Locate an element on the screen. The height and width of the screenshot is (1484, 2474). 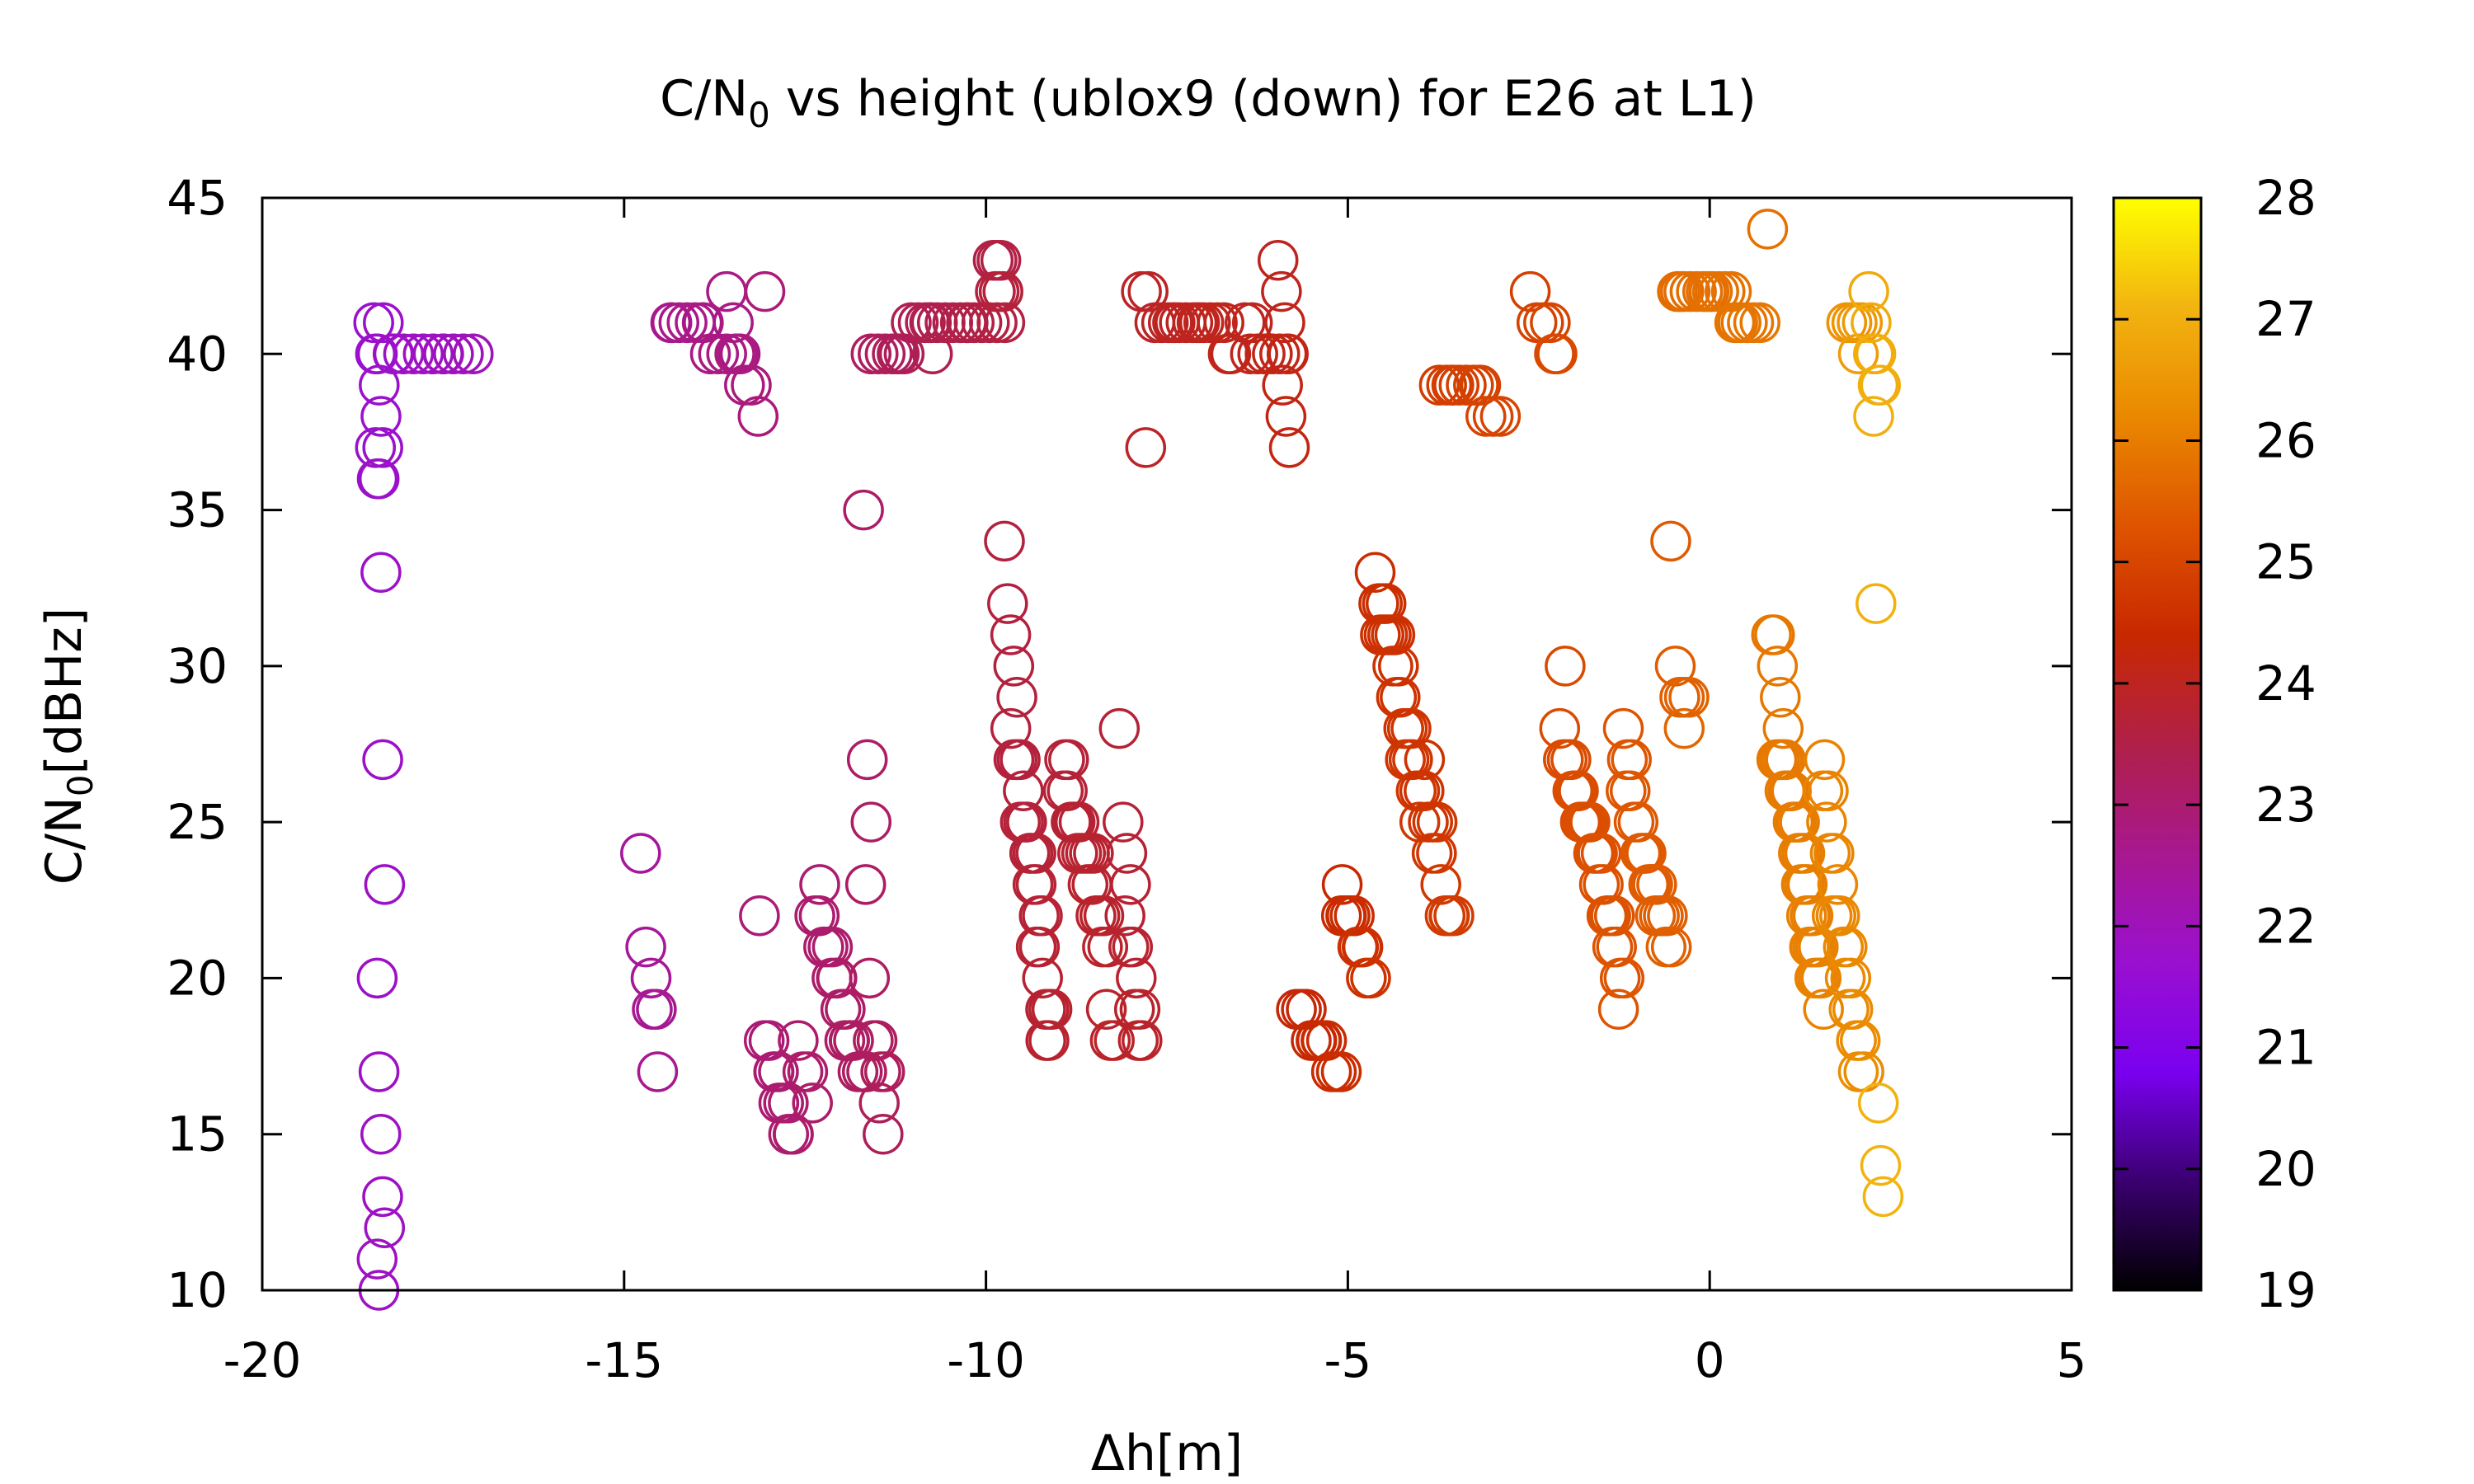
x-tick-label: 0 is located at coordinates (1710, 1360).